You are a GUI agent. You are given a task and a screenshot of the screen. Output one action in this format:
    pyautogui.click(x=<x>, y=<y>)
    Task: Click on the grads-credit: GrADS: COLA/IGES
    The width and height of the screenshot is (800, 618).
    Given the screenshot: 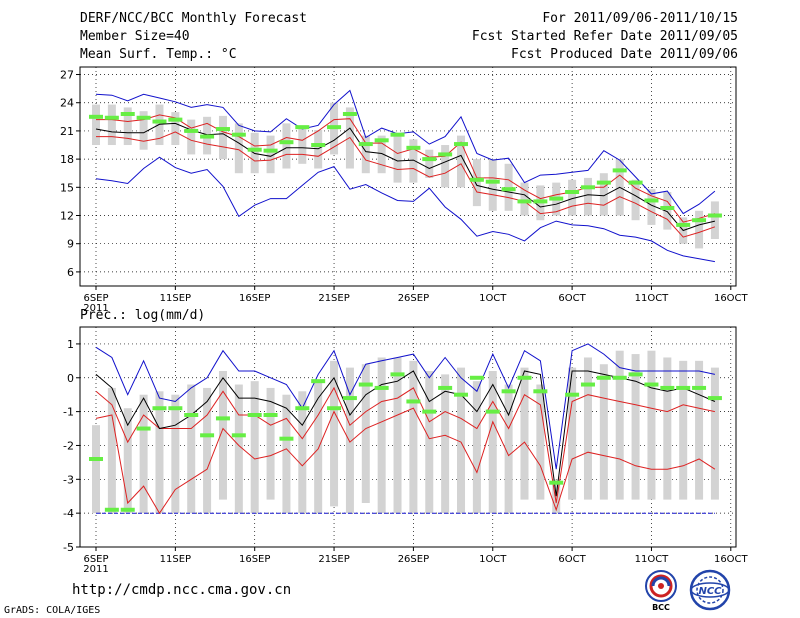 What is the action you would take?
    pyautogui.click(x=52, y=610)
    